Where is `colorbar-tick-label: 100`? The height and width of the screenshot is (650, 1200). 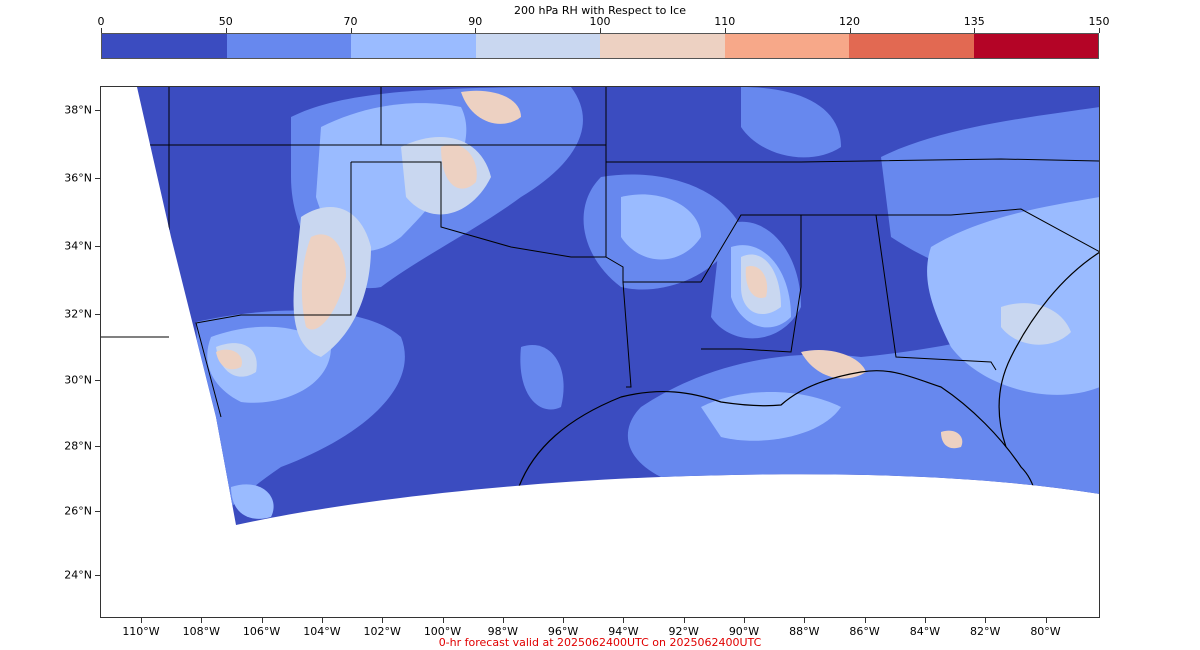
colorbar-tick-label: 100 is located at coordinates (600, 21).